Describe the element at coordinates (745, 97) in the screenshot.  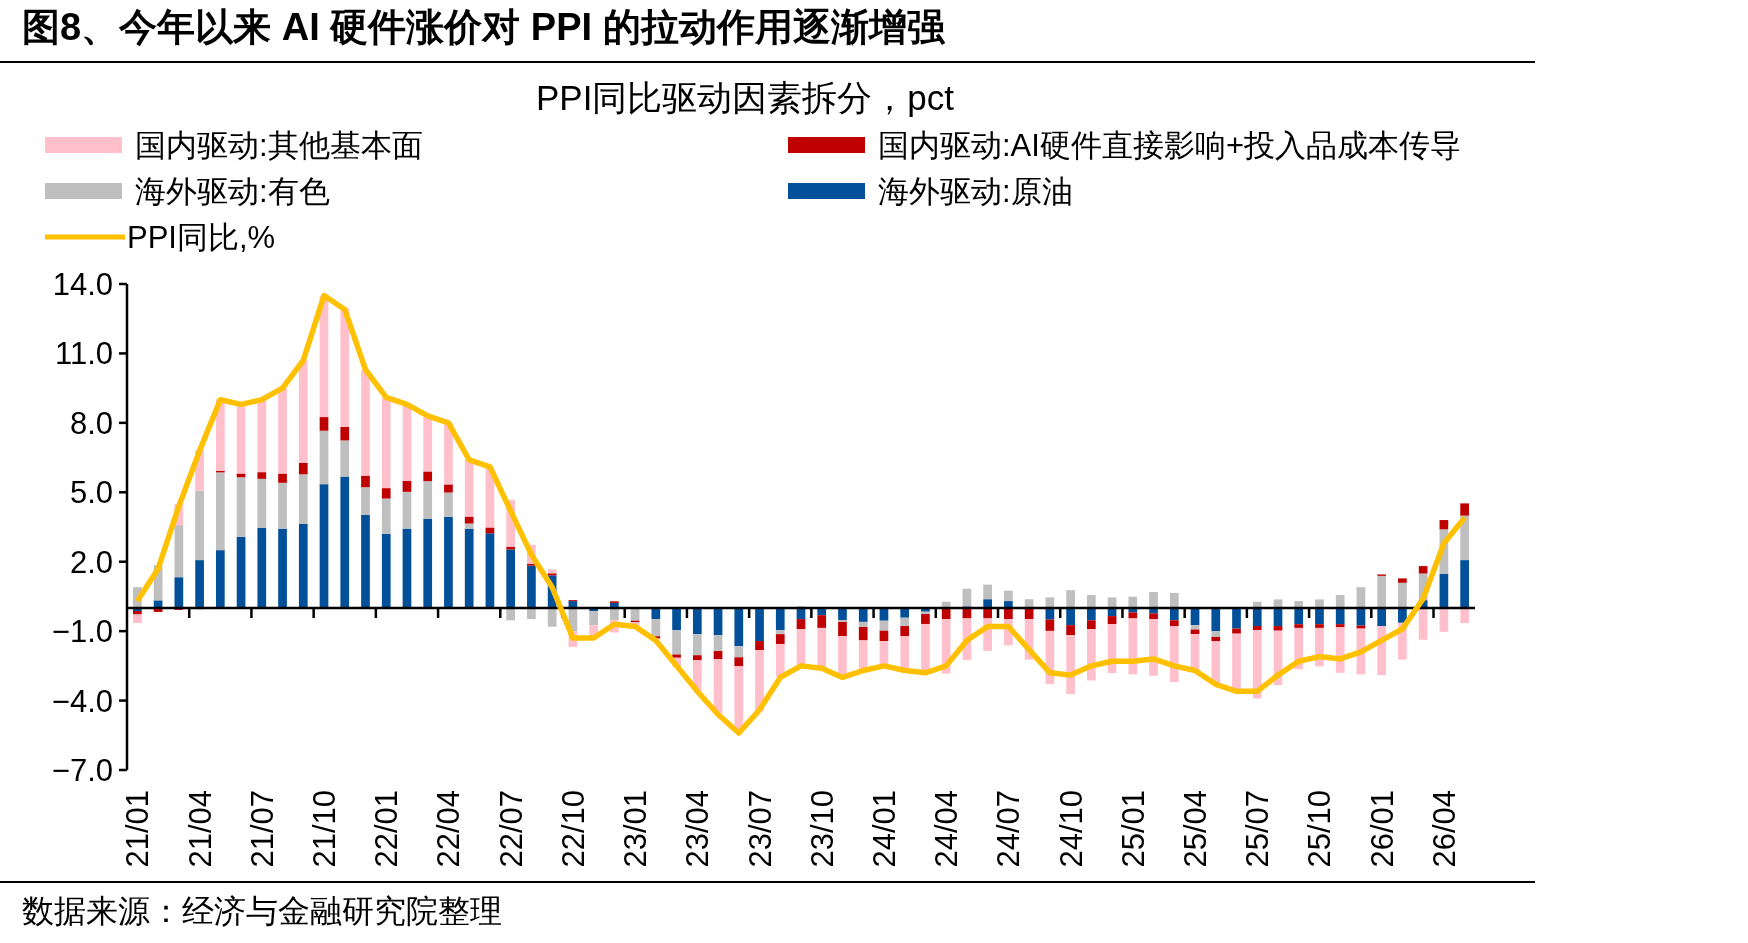
I see `chart-subtitle: PPI同比驱动因素拆分，pct` at that location.